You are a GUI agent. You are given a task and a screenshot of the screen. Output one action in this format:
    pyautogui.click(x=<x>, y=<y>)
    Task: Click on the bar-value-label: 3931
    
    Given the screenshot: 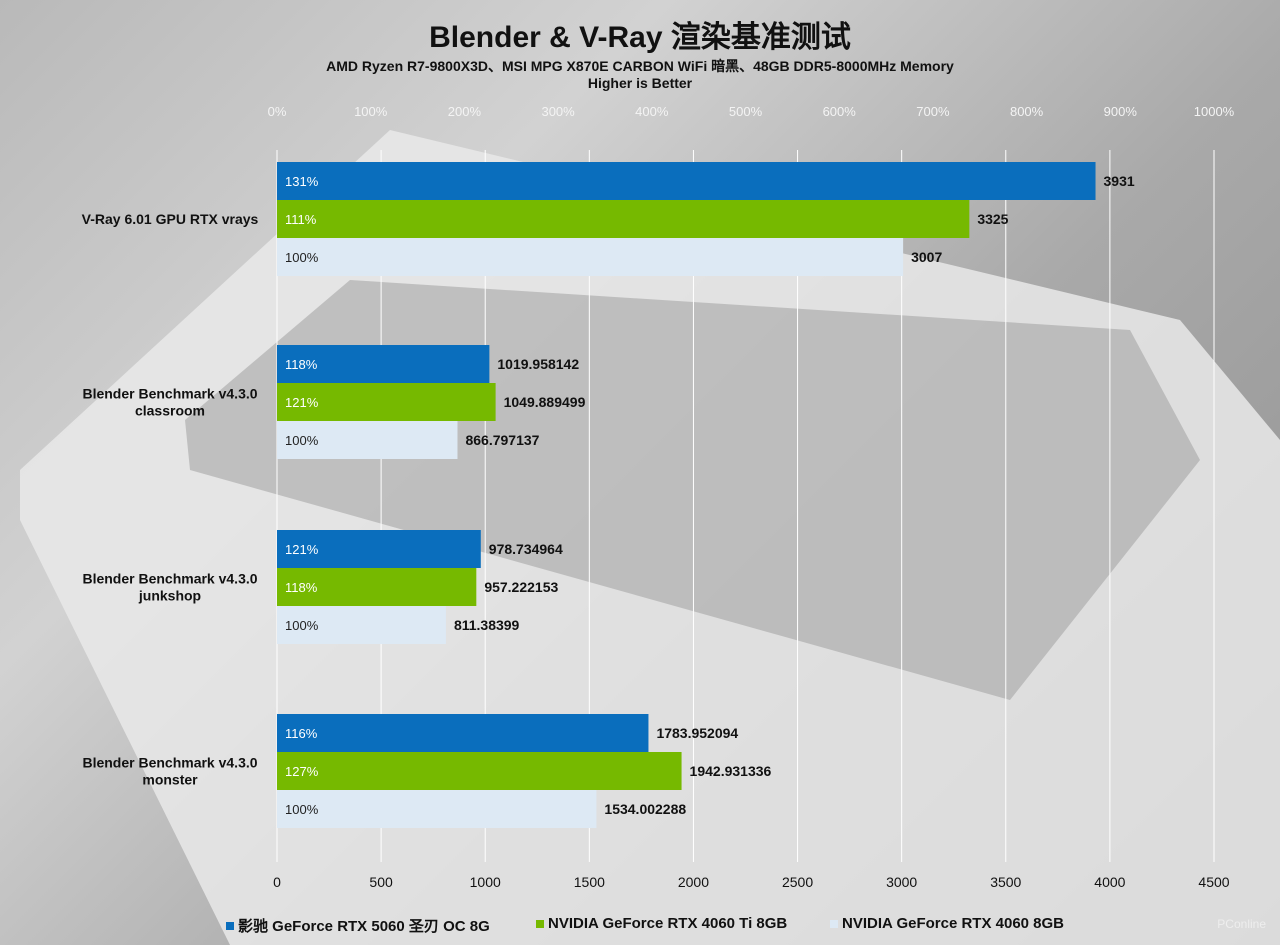 What is the action you would take?
    pyautogui.click(x=1119, y=181)
    